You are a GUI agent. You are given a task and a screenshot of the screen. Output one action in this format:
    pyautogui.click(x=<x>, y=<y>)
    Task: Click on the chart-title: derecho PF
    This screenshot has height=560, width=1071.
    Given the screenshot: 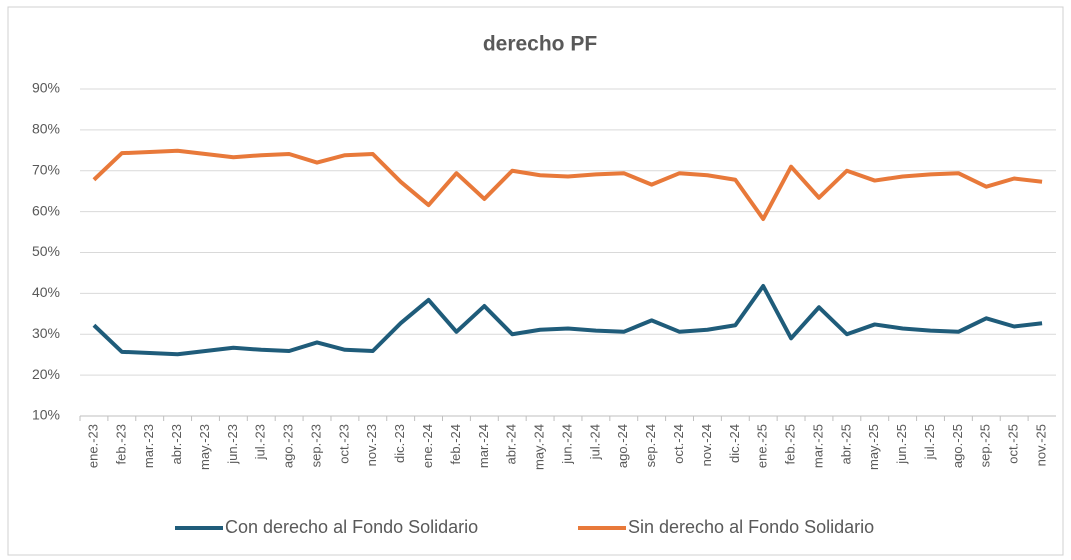 What is the action you would take?
    pyautogui.click(x=540, y=44)
    